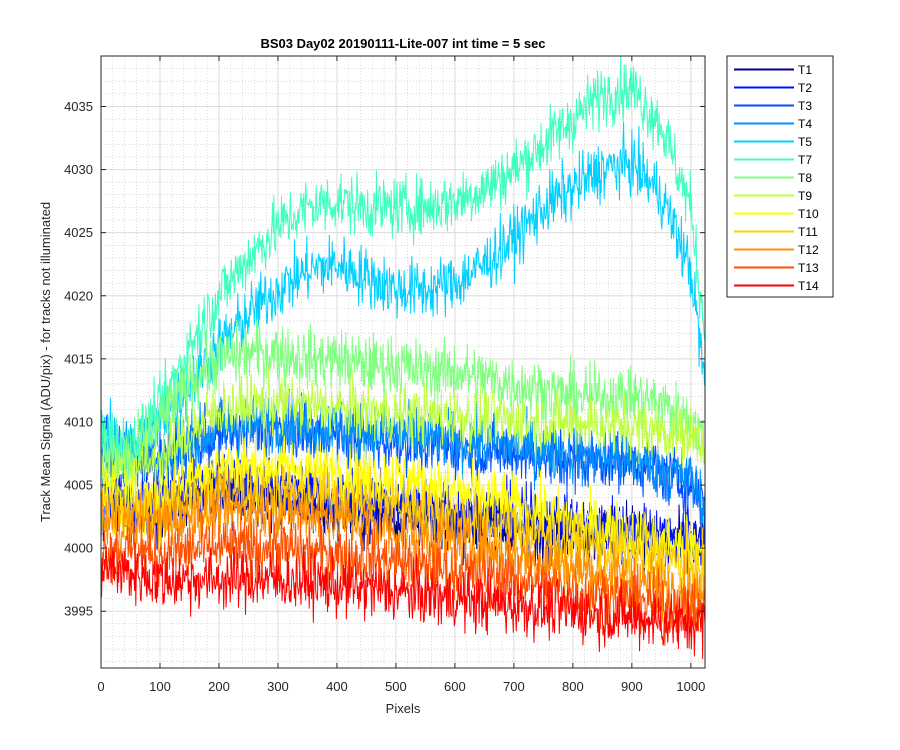 This screenshot has width=900, height=750. Describe the element at coordinates (78, 232) in the screenshot. I see `y-tick-label: 4025` at that location.